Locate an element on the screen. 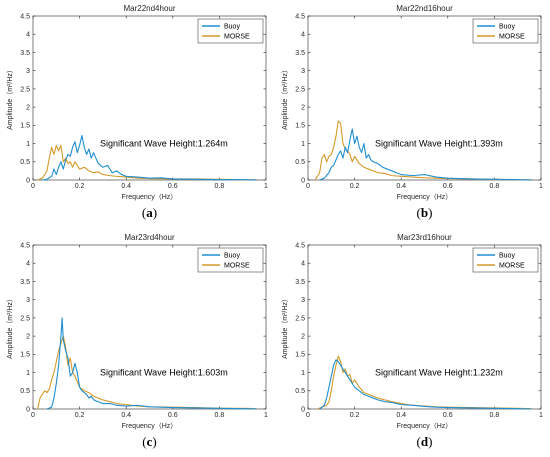 The height and width of the screenshot is (457, 550). significant-wave-height-annotation: Significant Wave Height:1.232m is located at coordinates (439, 372).